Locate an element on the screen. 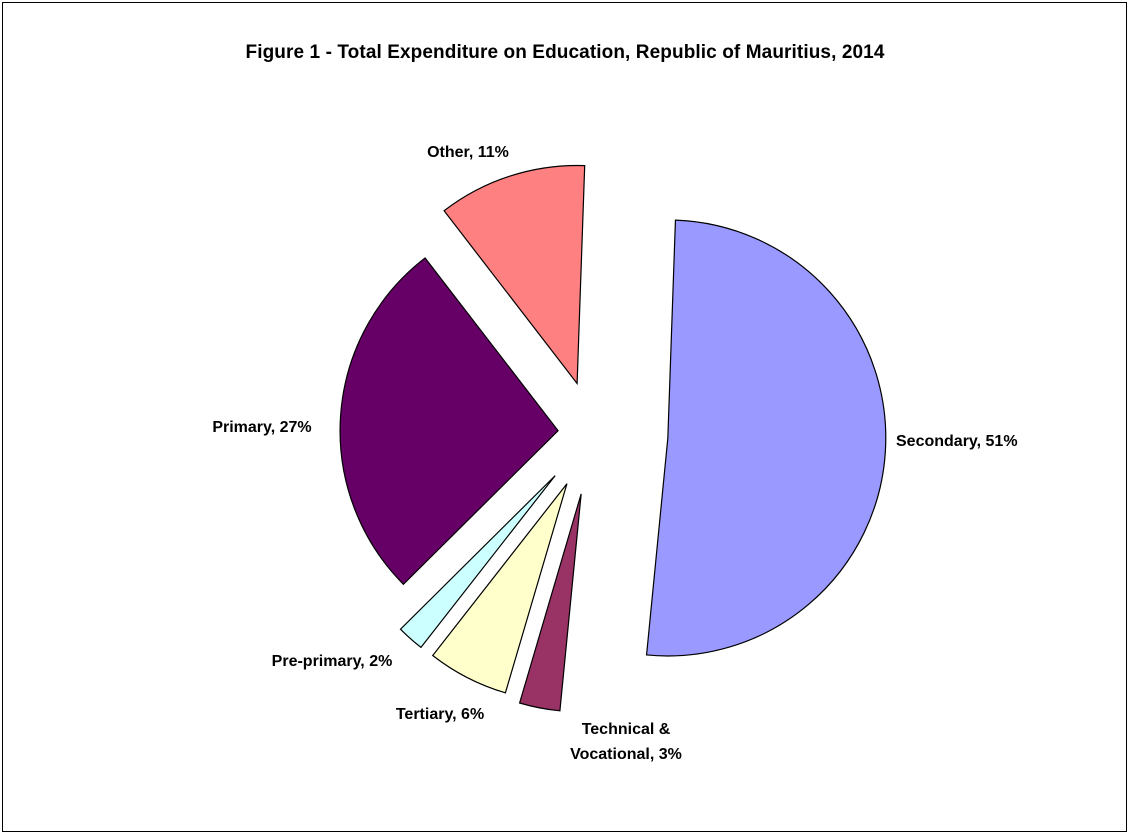 This screenshot has width=1130, height=832. pie-slice-other is located at coordinates (514, 275).